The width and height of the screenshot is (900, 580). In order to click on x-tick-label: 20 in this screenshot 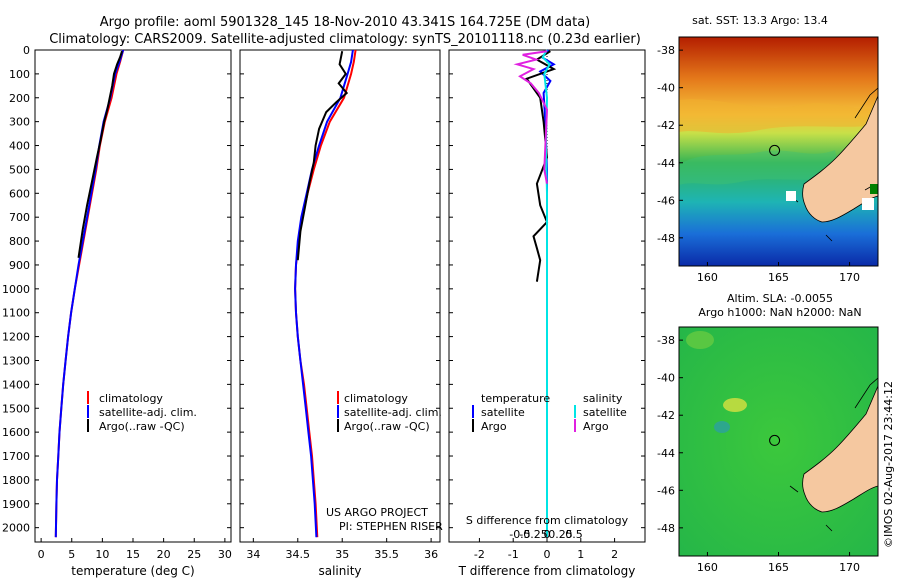, I will do `click(164, 554)`.